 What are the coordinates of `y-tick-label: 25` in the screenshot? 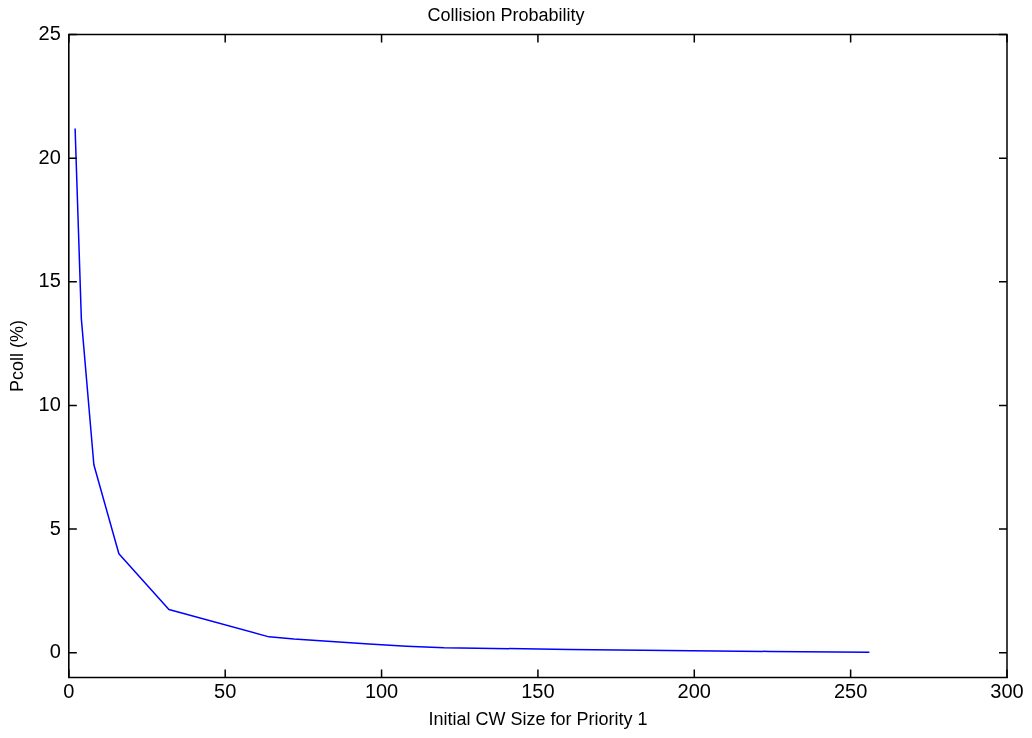 It's located at (49, 33).